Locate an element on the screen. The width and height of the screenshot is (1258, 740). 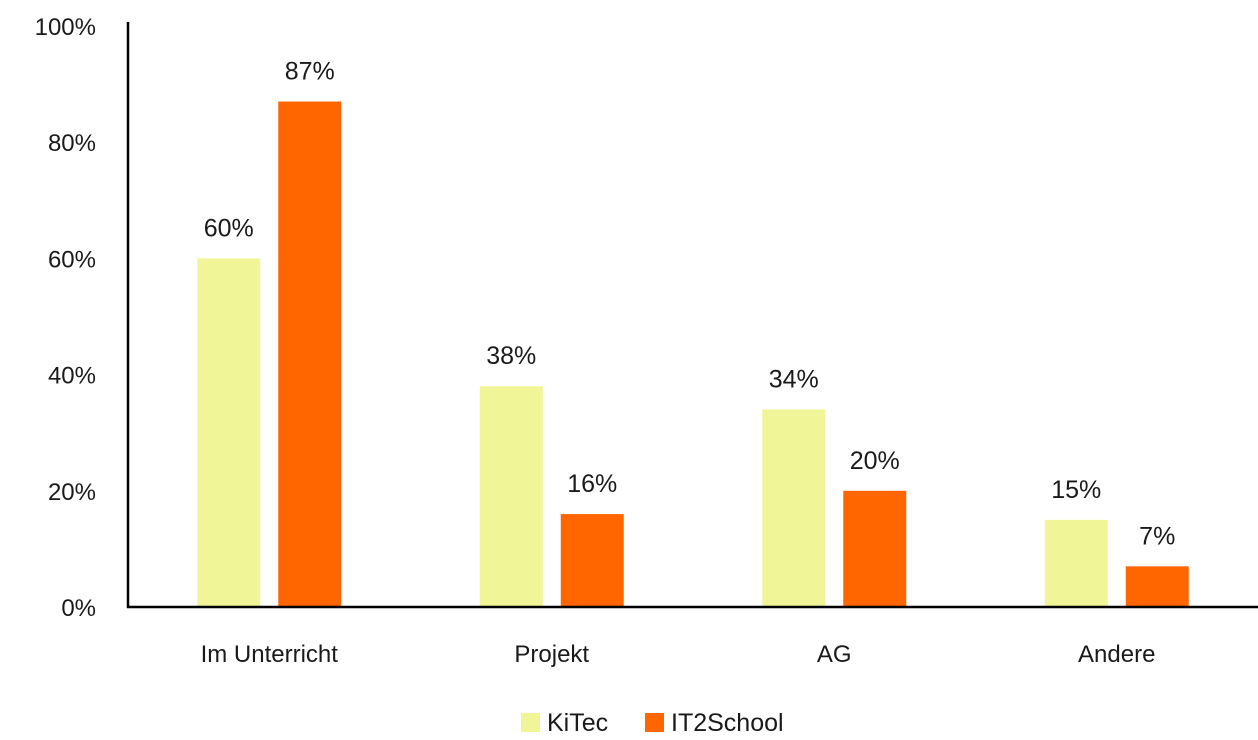
legend-label-it2school: IT2School is located at coordinates (727, 722).